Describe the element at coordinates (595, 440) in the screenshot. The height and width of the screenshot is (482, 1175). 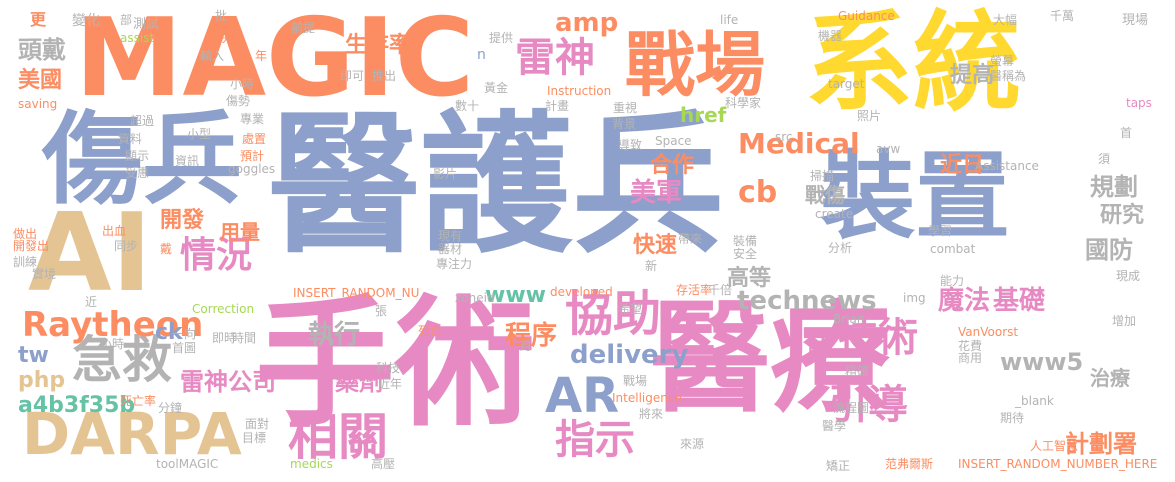
I see `cloud-word: 指示` at that location.